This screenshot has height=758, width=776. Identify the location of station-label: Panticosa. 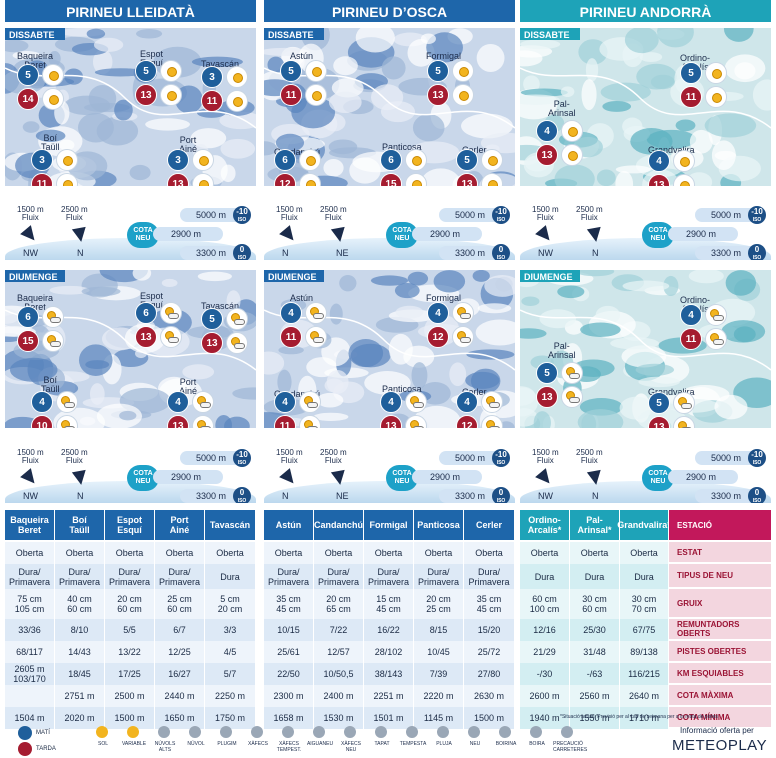
(402, 389).